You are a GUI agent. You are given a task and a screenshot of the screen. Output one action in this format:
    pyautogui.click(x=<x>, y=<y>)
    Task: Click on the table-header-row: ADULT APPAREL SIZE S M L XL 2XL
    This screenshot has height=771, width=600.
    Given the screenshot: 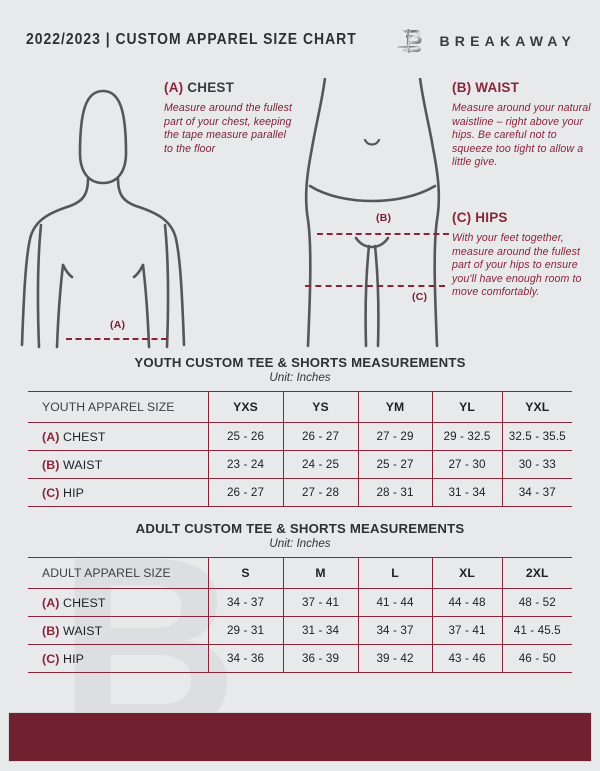 What is the action you would take?
    pyautogui.click(x=300, y=573)
    